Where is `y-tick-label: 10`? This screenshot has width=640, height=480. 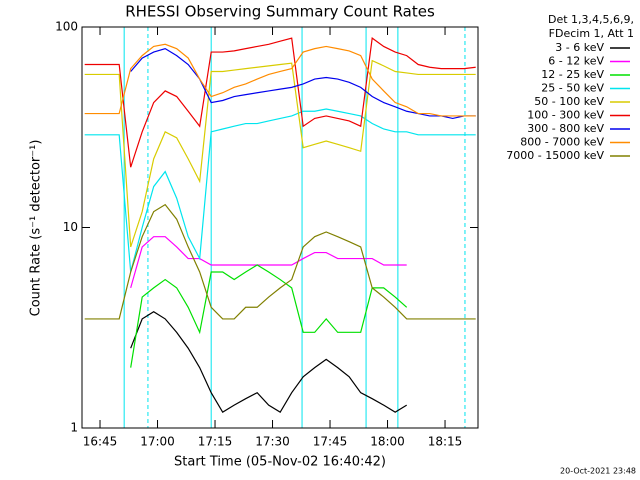 y-tick-label: 10 is located at coordinates (70, 227).